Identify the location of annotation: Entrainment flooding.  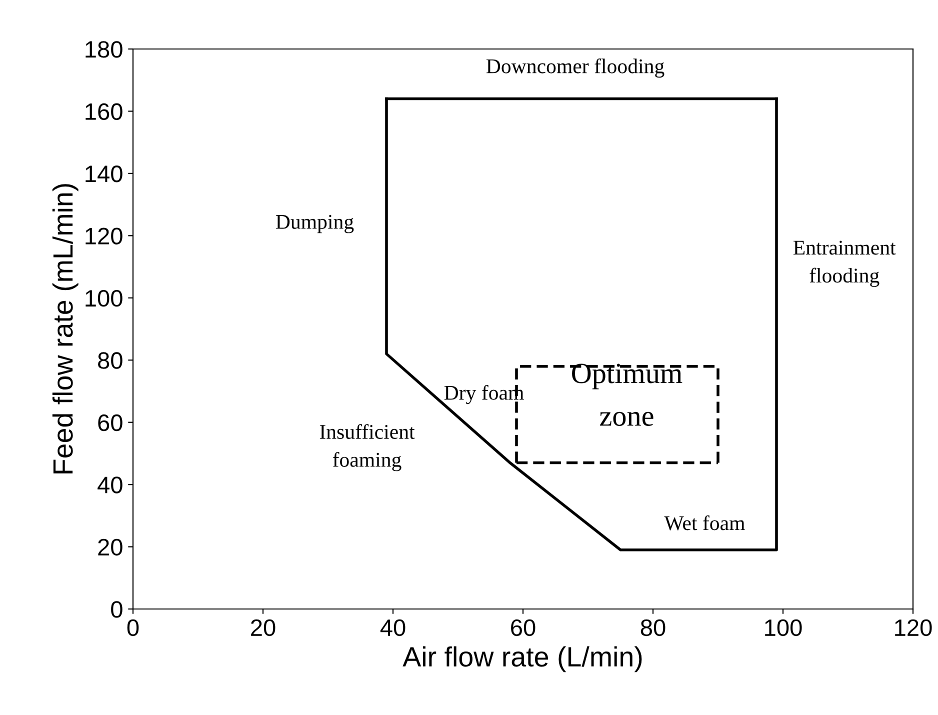
(844, 263).